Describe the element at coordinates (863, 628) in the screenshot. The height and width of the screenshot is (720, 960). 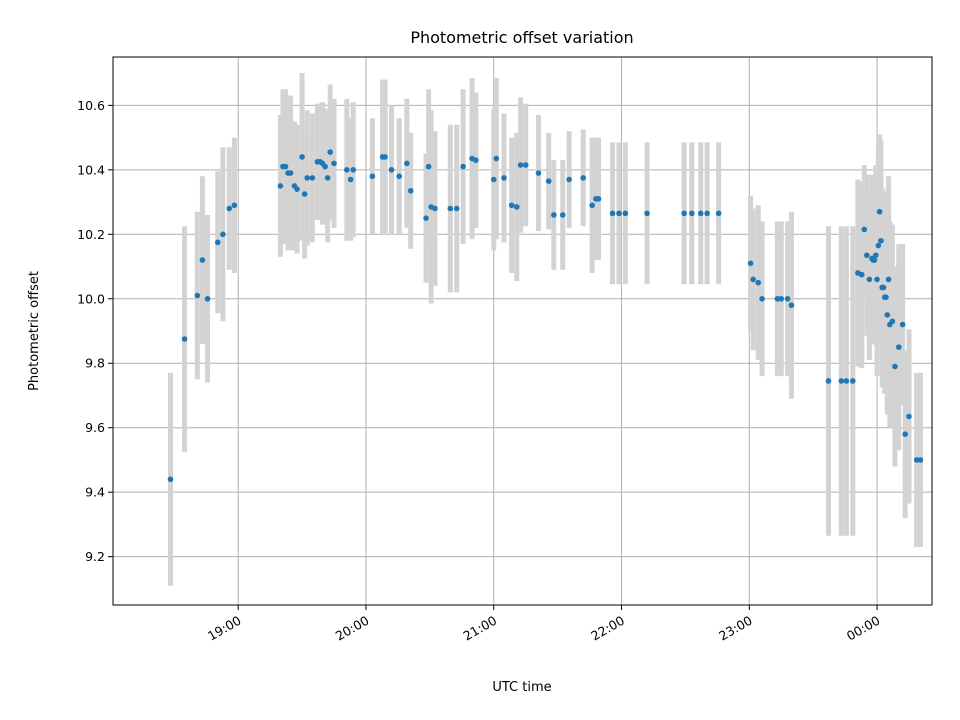
I see `x-tick-label: 00:00` at that location.